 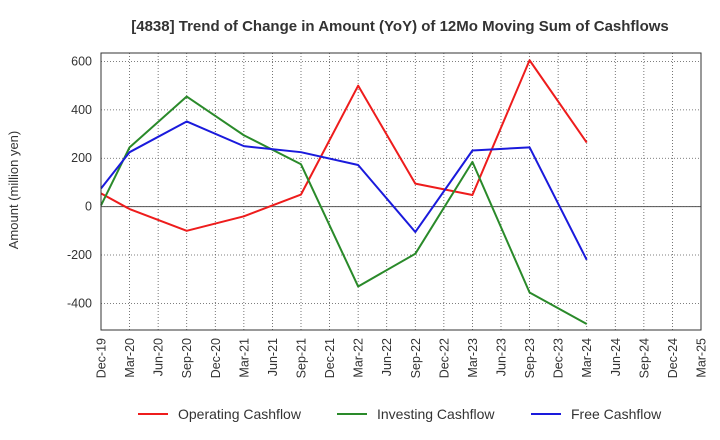 What do you see at coordinates (81, 110) in the screenshot?
I see `y-tick-label: 400` at bounding box center [81, 110].